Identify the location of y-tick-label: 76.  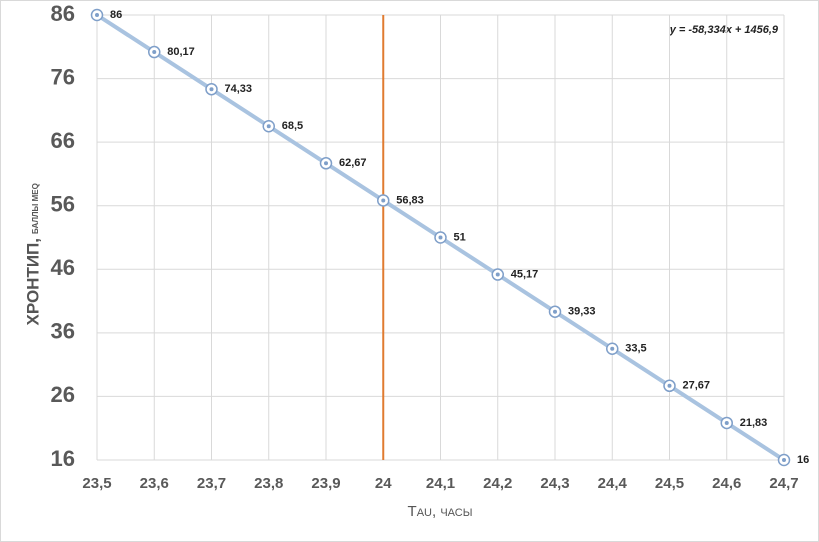
(63, 76).